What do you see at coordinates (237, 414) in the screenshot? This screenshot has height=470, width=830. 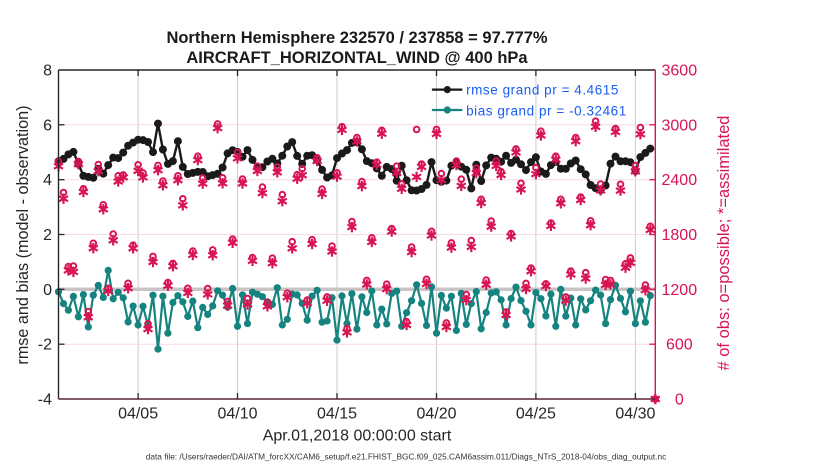 I see `svg-text: 04/10` at bounding box center [237, 414].